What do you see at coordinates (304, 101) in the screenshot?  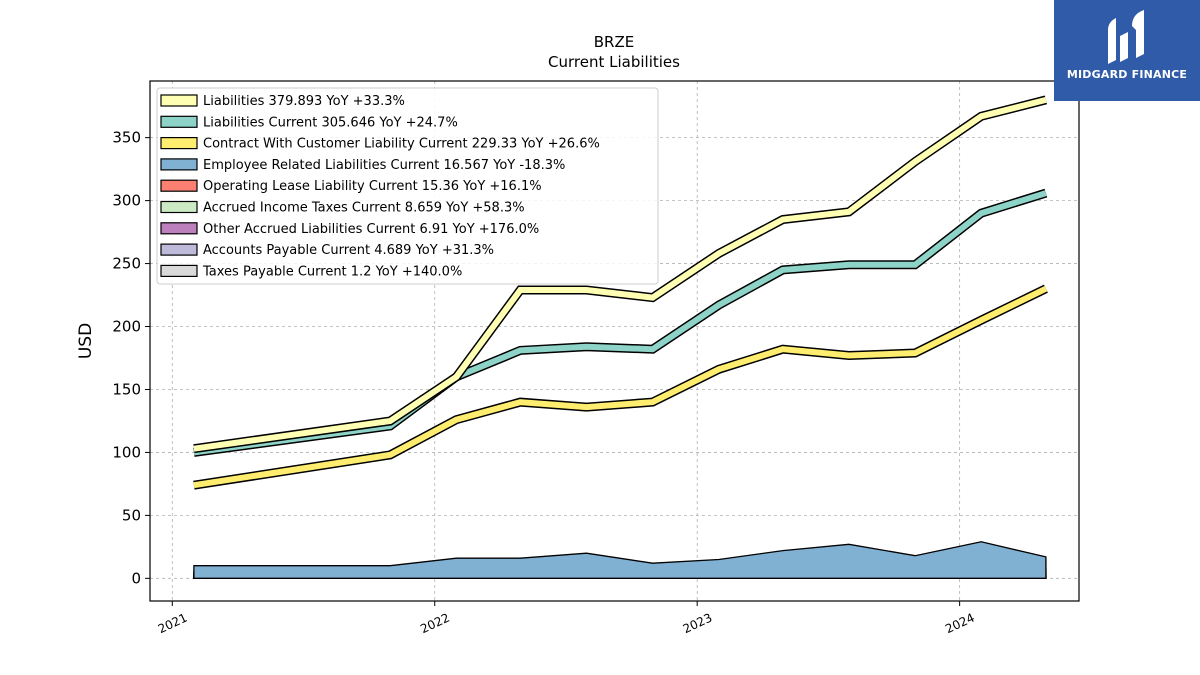 I see `legend-label: Liabilities 379.893 YoY +33.3%` at bounding box center [304, 101].